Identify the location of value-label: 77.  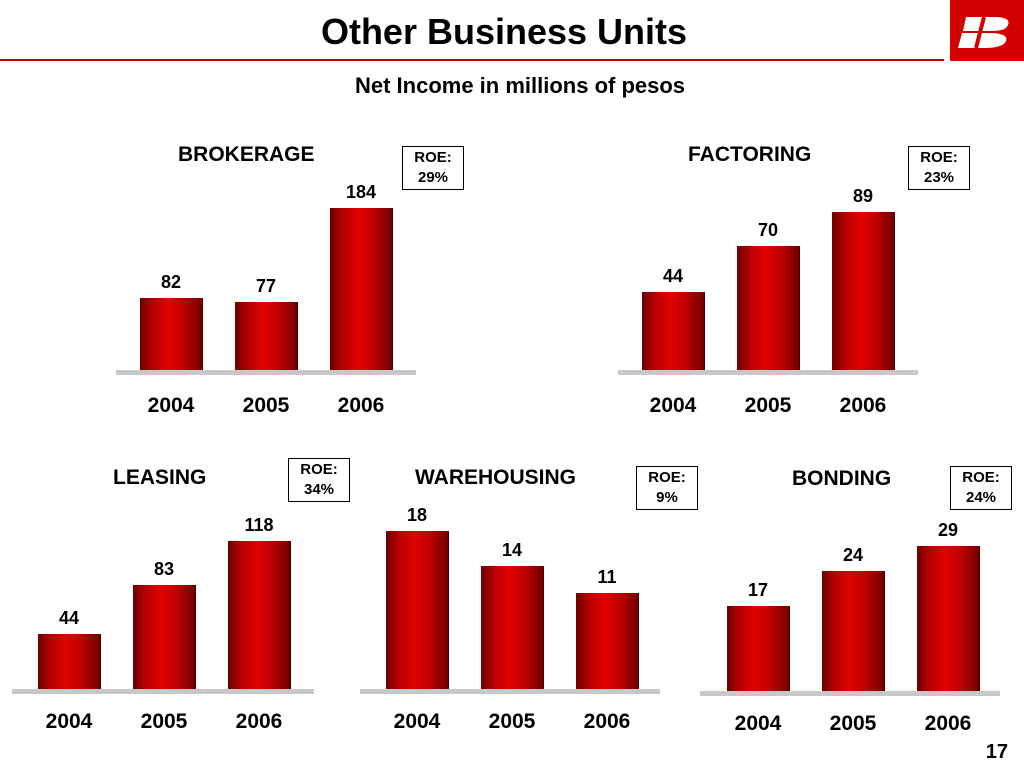
(266, 286).